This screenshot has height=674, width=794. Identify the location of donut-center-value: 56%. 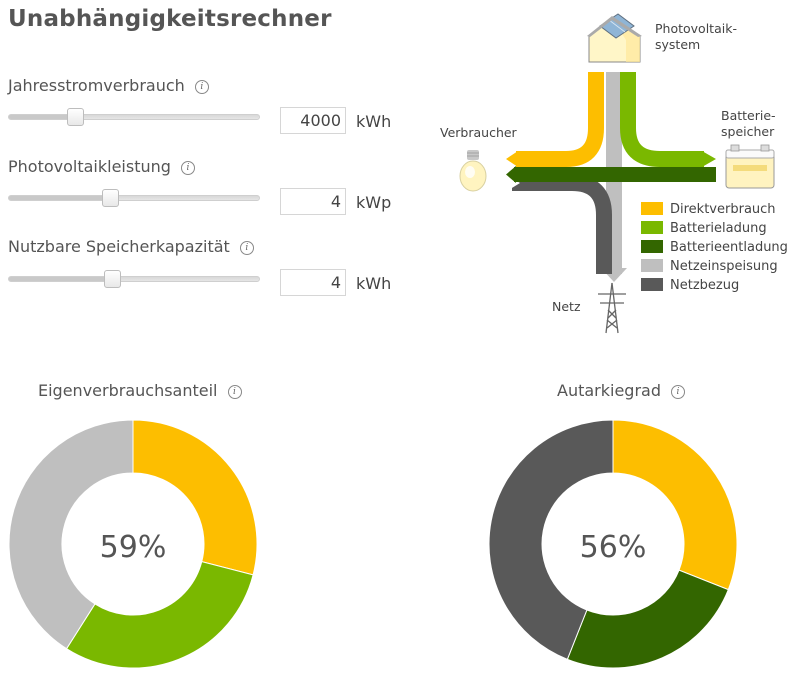
(613, 547).